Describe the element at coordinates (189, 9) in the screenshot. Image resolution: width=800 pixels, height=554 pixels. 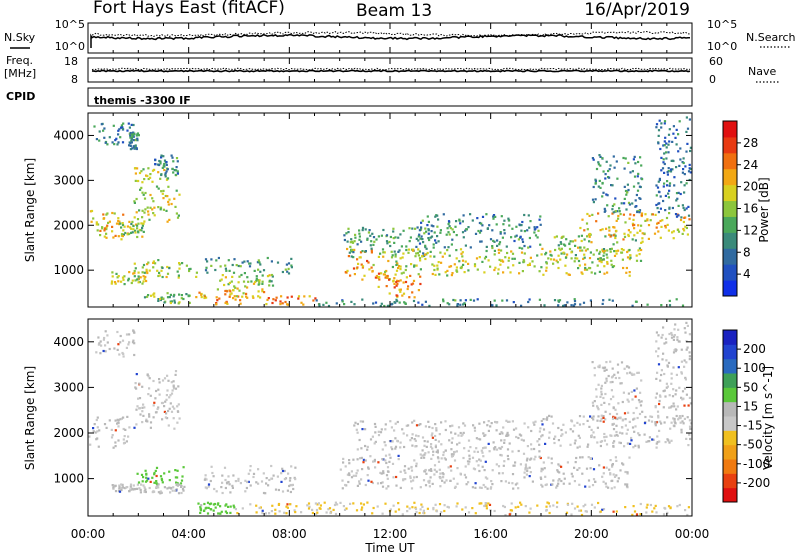
I see `station-title: Fort Hays East (fitACF)` at that location.